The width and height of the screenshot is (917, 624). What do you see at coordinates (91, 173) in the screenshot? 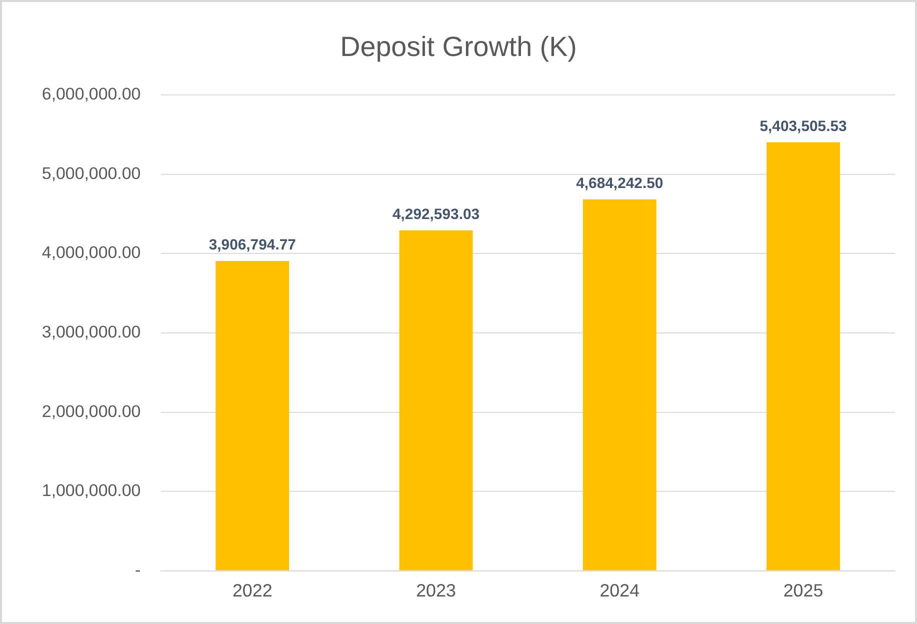
I see `y-tick-label: 5,000,000.00` at bounding box center [91, 173].